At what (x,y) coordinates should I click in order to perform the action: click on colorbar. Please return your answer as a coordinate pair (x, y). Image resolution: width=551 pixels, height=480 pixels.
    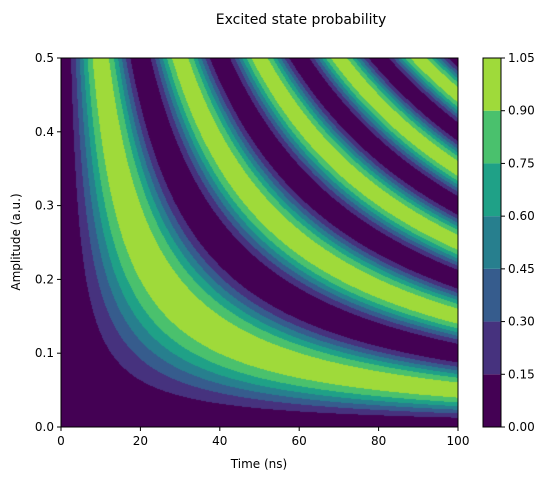
    Looking at the image, I should click on (492, 242).